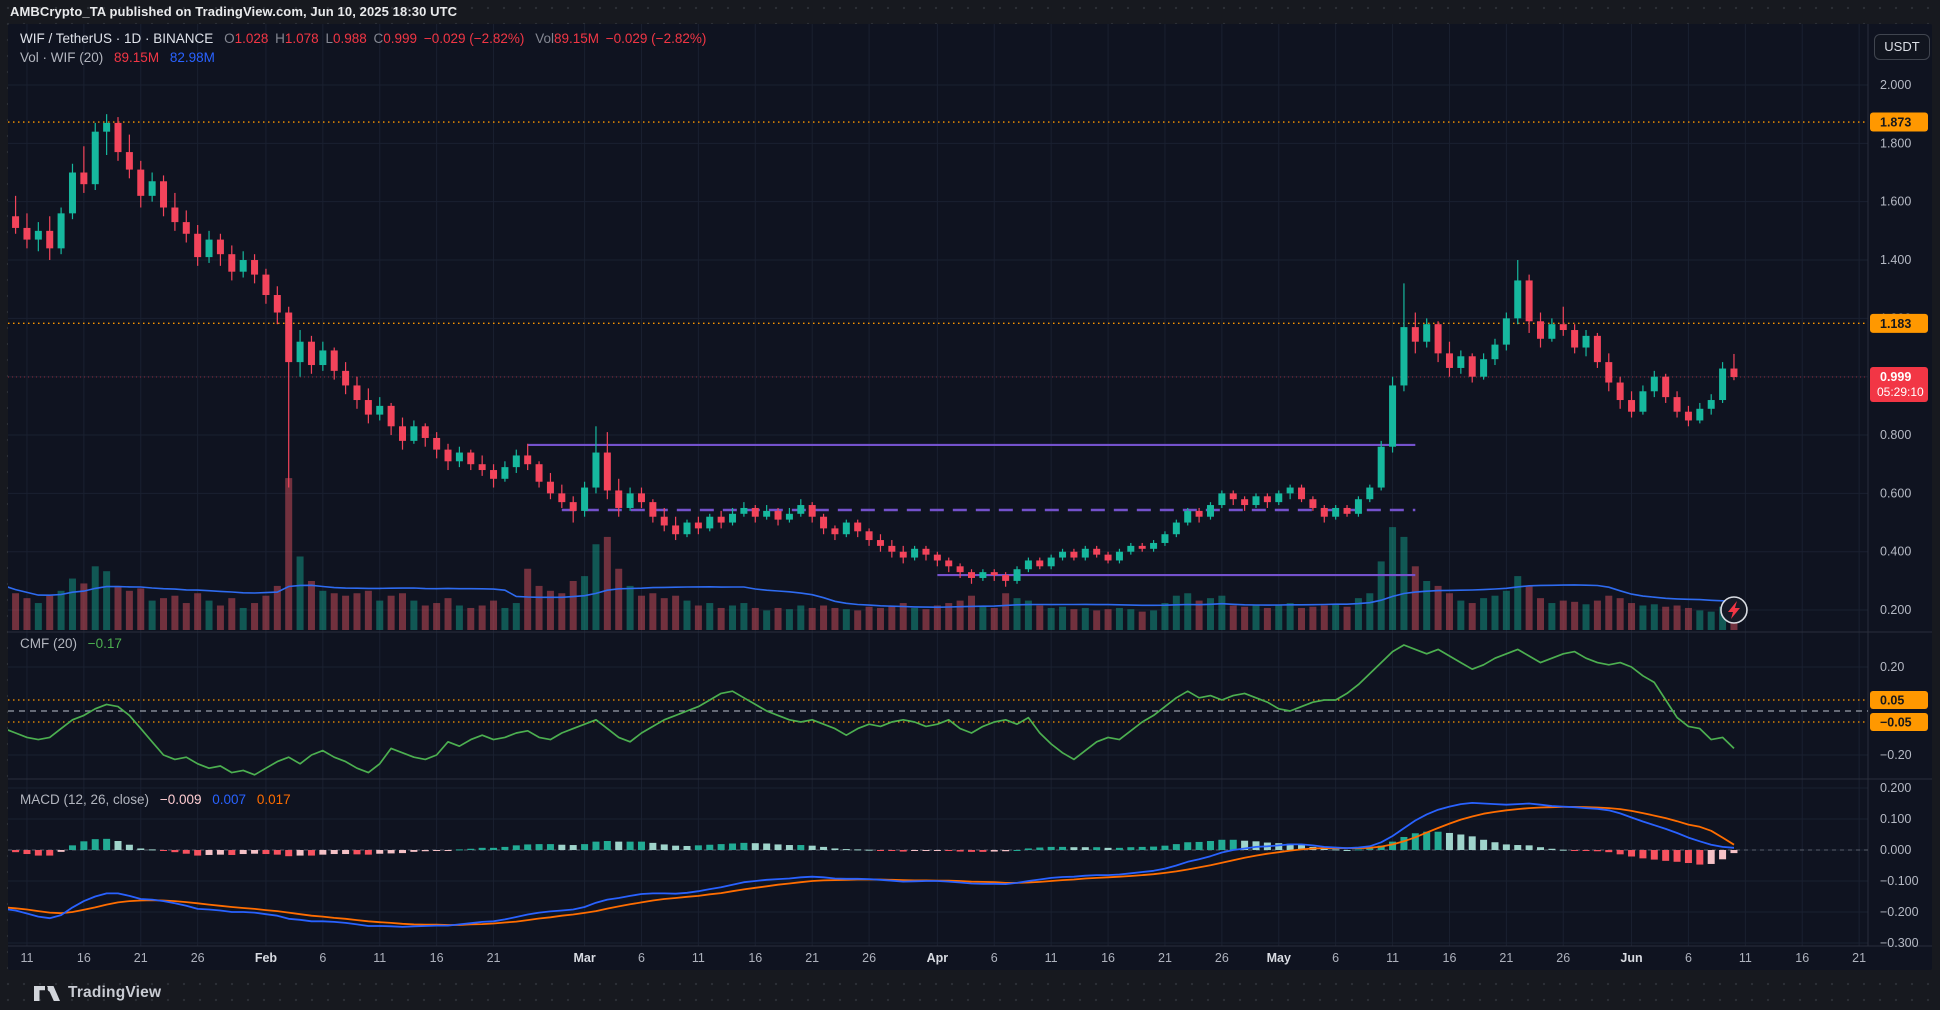  Describe the element at coordinates (155, 799) in the screenshot. I see `macd-legend: MACD (12, 26, close) −0.009 0.007 0.017` at that location.